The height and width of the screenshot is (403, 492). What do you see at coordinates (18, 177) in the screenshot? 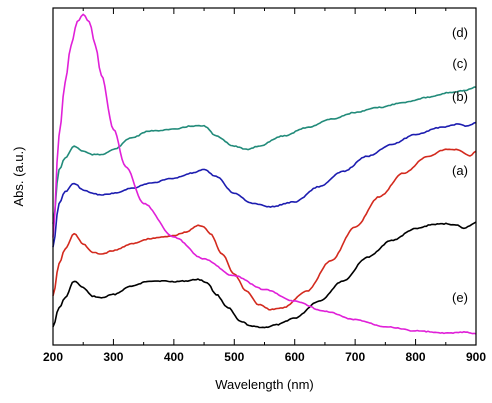
I see `y-axis-title: Abs. (a.u.)` at bounding box center [18, 177].